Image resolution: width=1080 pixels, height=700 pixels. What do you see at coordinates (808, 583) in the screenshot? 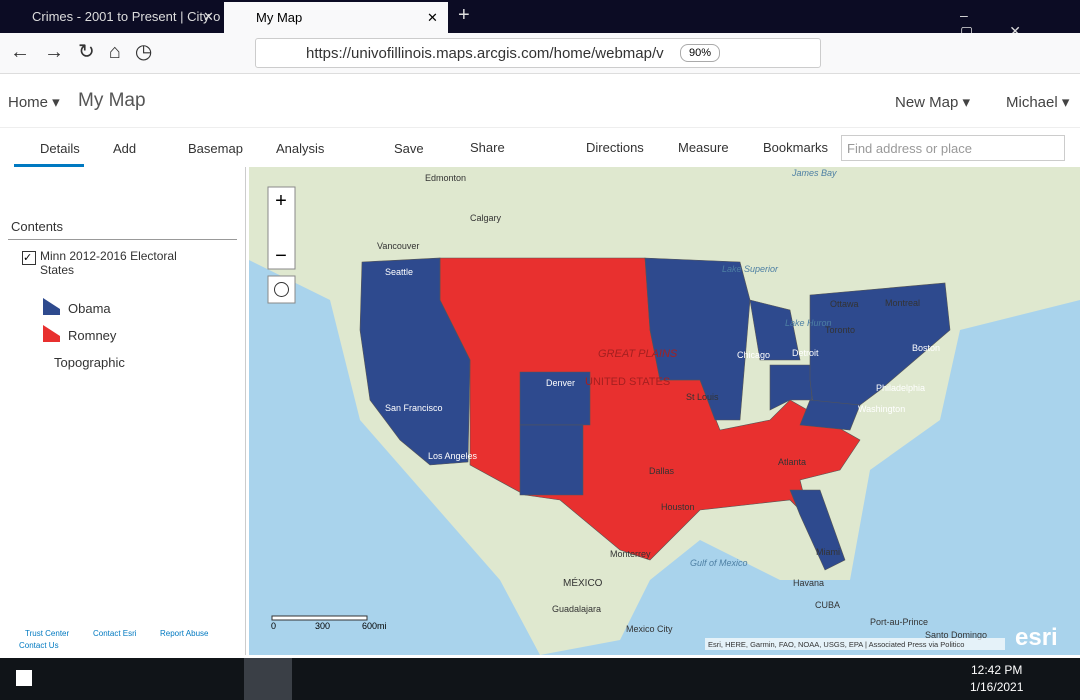
I see `map-label: Havana` at bounding box center [808, 583].